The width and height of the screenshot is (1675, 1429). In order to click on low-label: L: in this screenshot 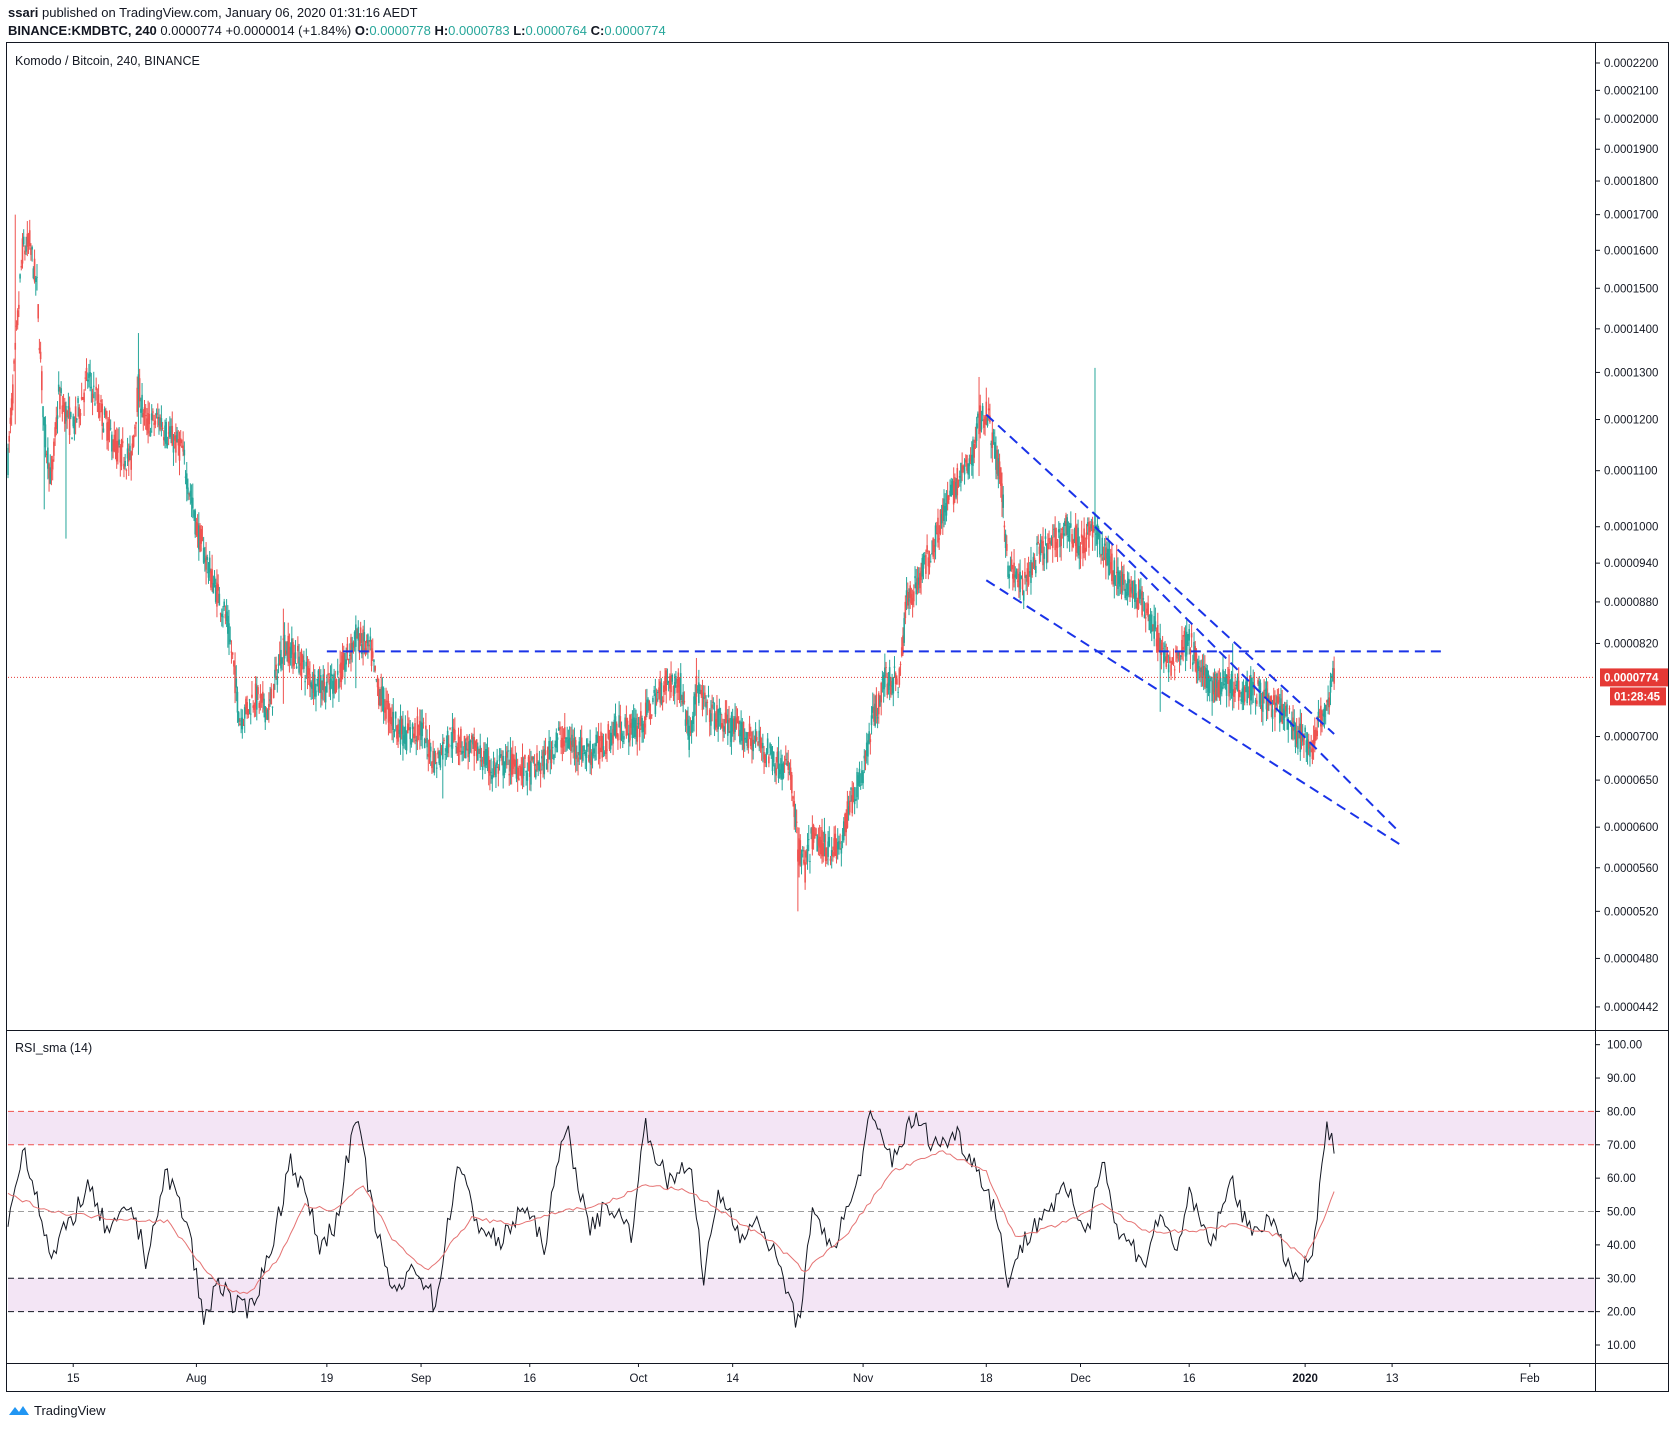, I will do `click(519, 30)`.